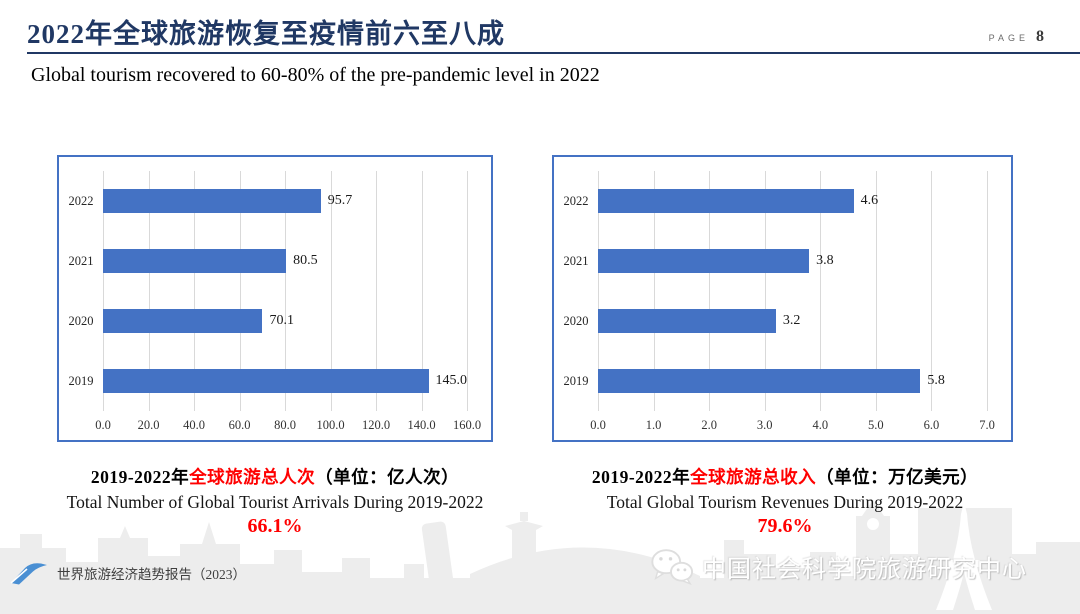 The height and width of the screenshot is (614, 1080). What do you see at coordinates (376, 425) in the screenshot?
I see `x-tick-label: 120.0` at bounding box center [376, 425].